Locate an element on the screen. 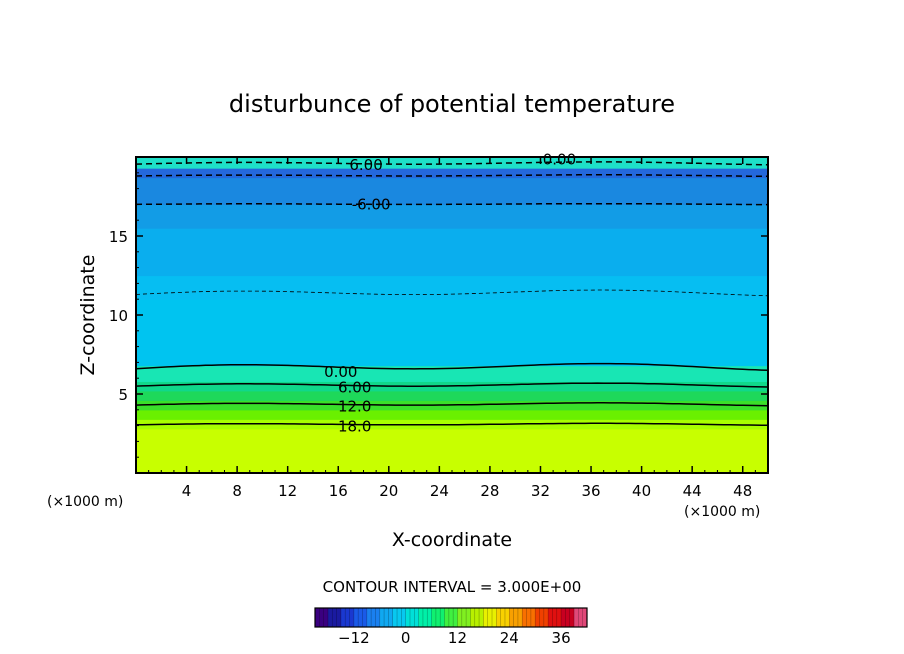 This screenshot has width=904, height=654. x-tick-label: 36 is located at coordinates (590, 491).